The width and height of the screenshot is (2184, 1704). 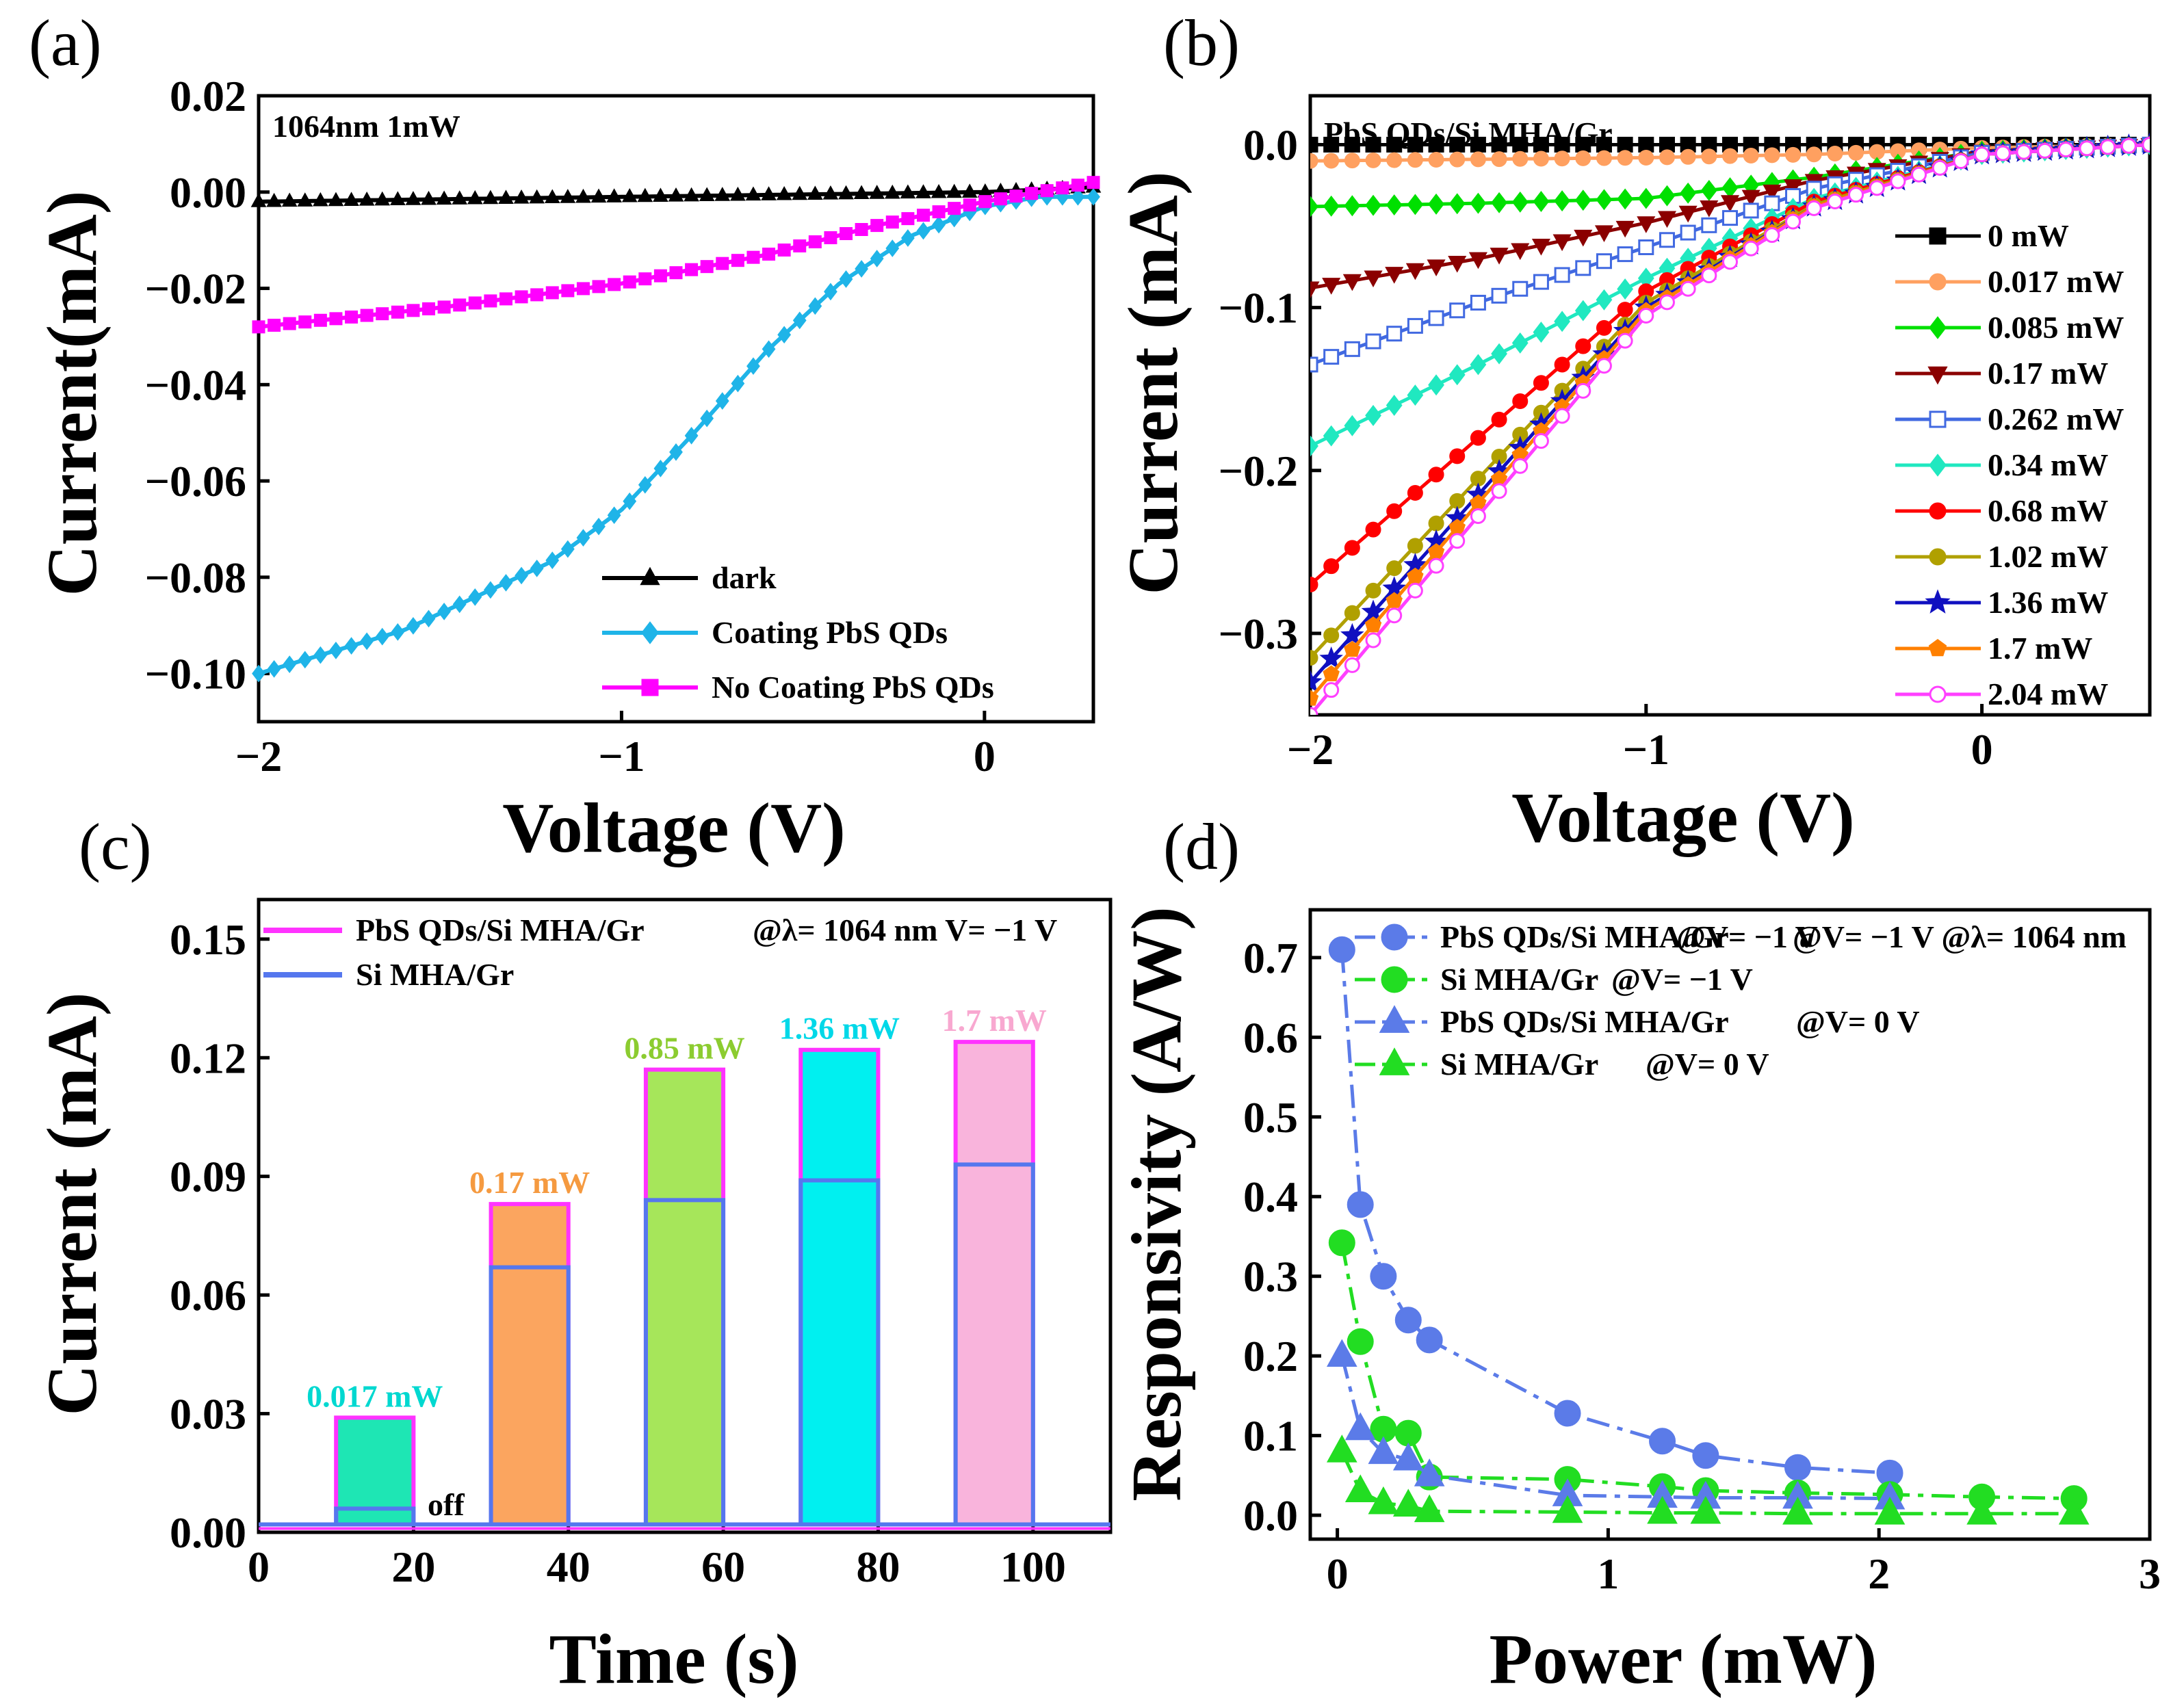 What do you see at coordinates (72, 393) in the screenshot?
I see `panel-a-ylabel: Current(mA)` at bounding box center [72, 393].